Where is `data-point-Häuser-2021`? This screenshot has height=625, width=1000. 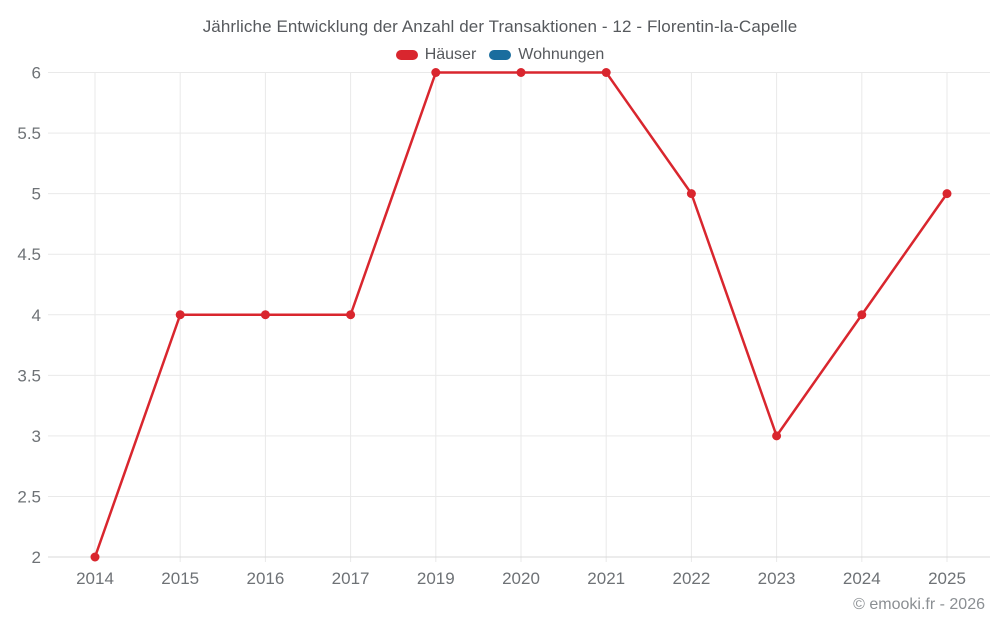 data-point-Häuser-2021 is located at coordinates (606, 72).